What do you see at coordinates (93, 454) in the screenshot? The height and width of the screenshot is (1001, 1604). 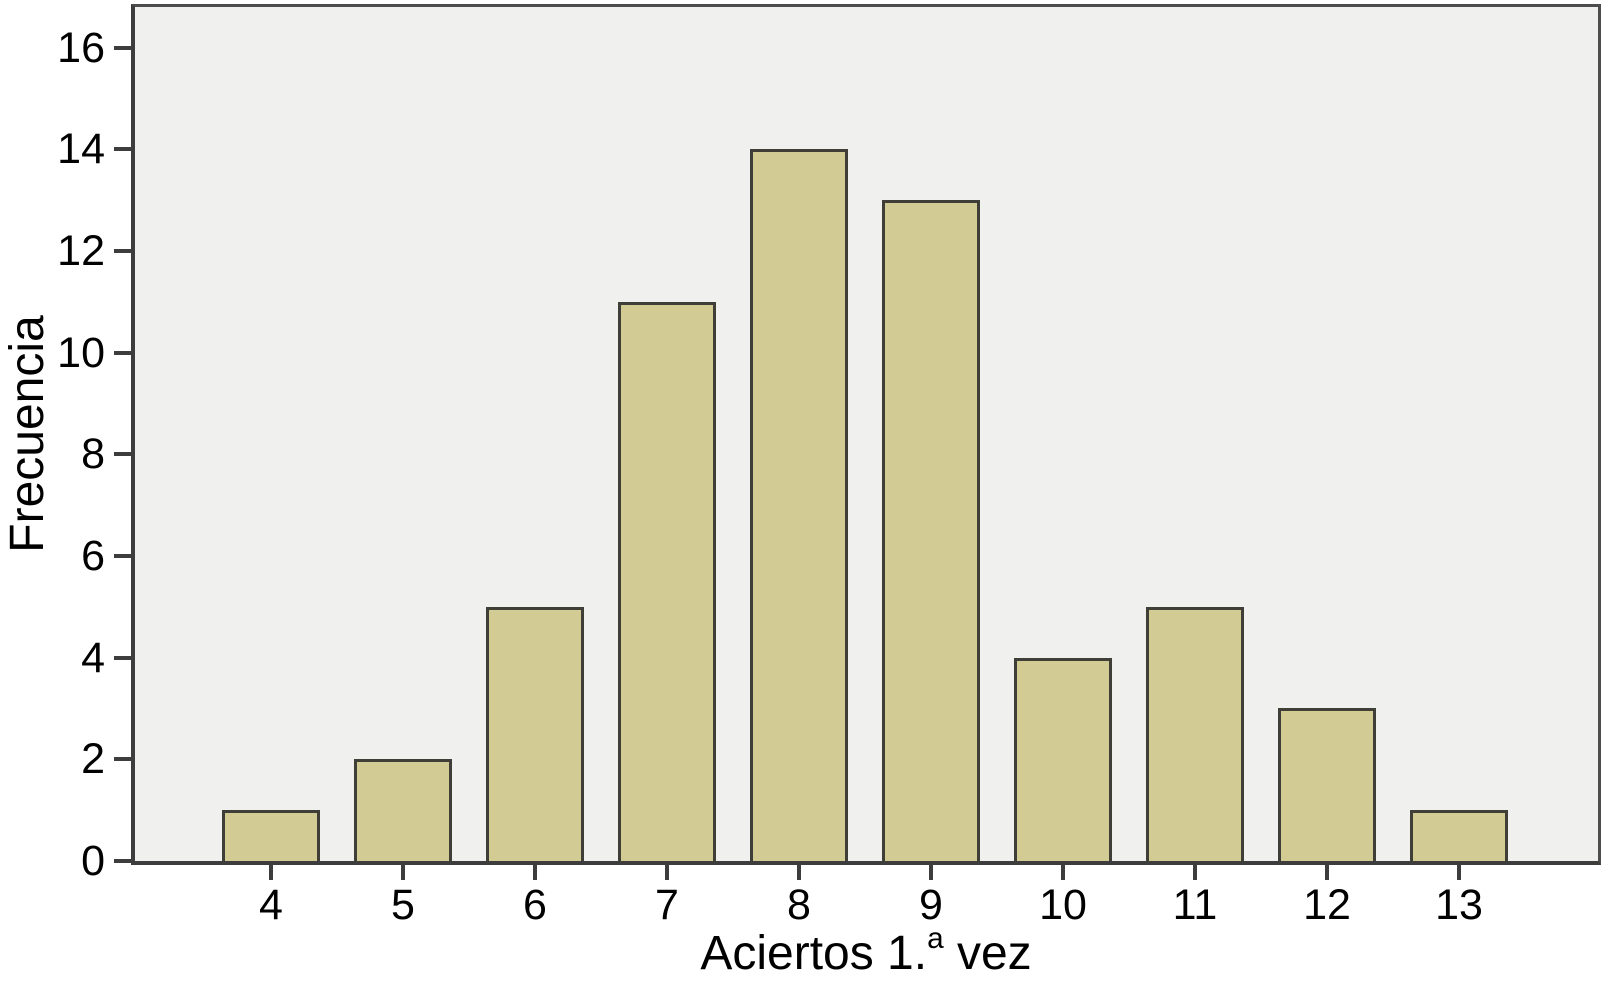 I see `y-tick-label: 8` at bounding box center [93, 454].